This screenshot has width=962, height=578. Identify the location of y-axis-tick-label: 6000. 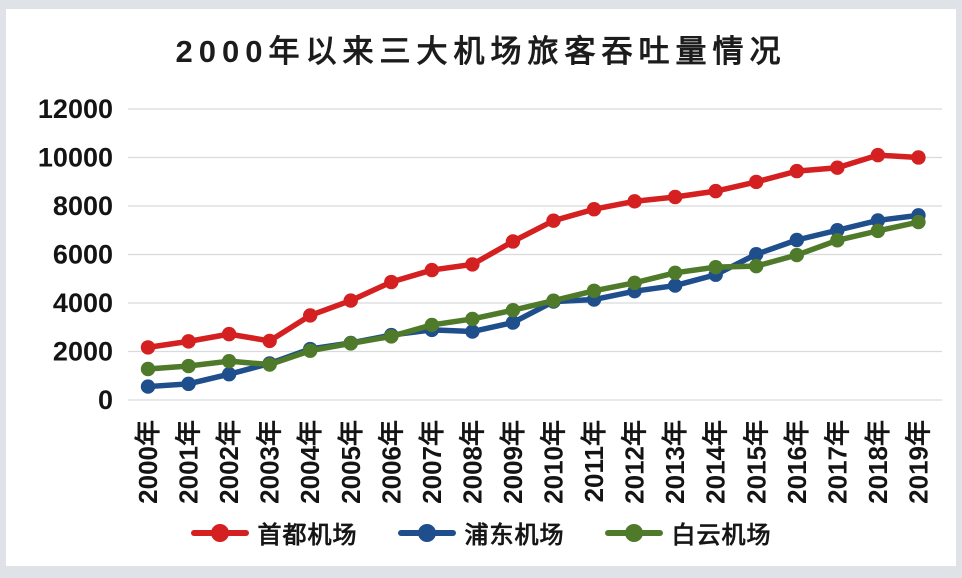
(83, 255).